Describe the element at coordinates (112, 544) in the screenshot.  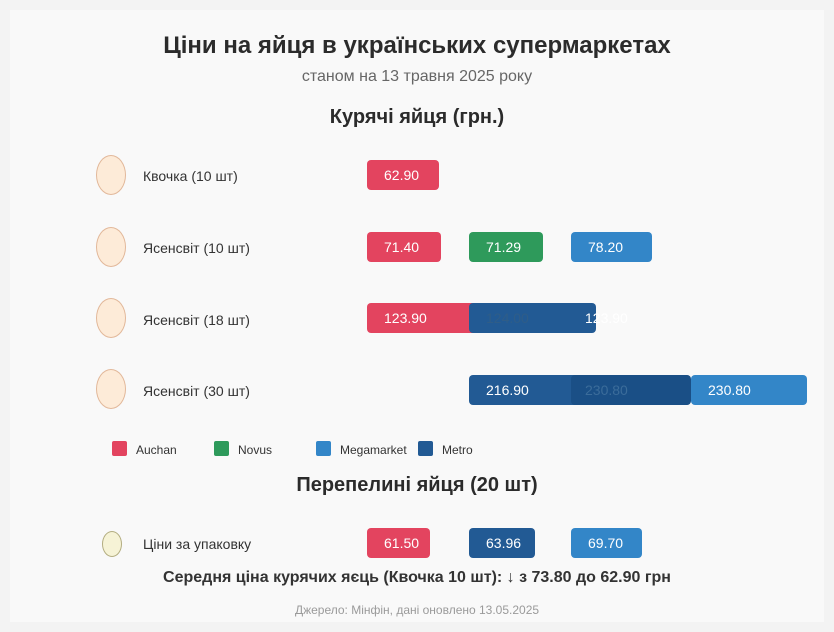
I see `quail-egg-icon` at that location.